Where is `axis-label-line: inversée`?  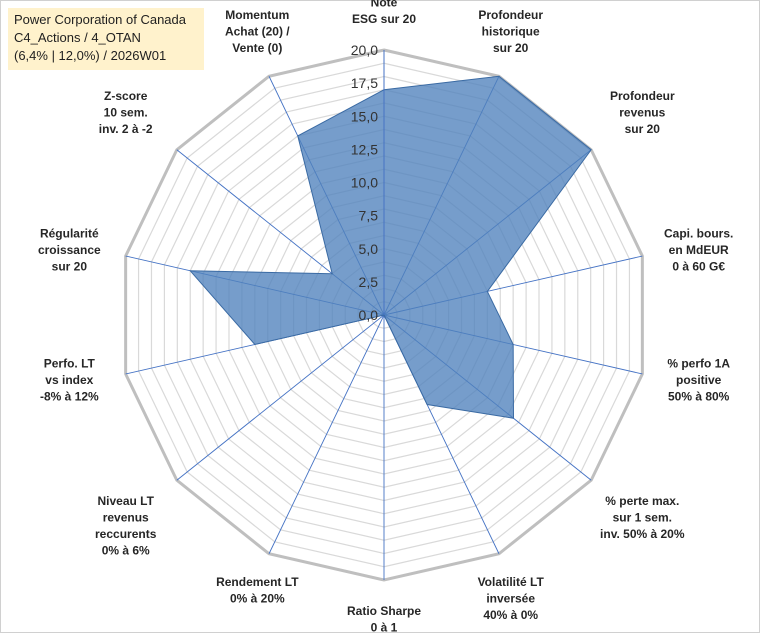
axis-label-line: inversée is located at coordinates (510, 599).